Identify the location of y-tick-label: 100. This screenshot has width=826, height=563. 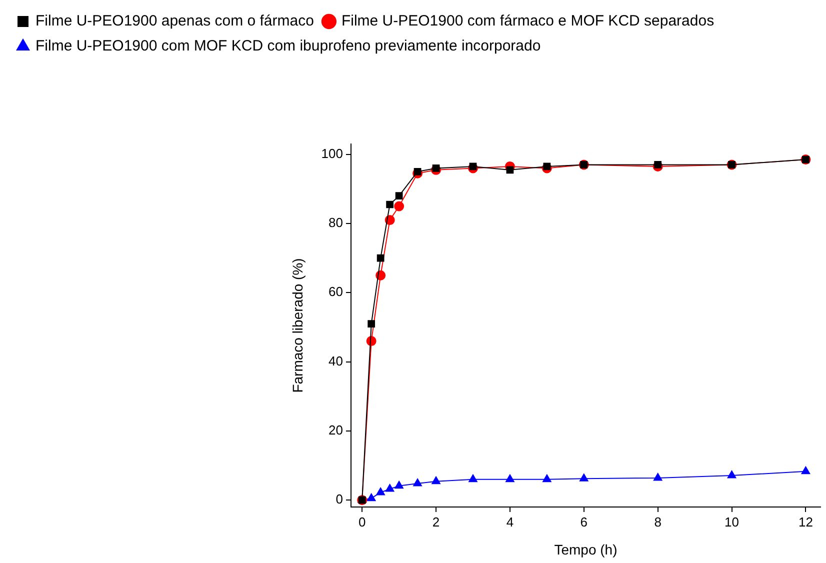
(332, 153).